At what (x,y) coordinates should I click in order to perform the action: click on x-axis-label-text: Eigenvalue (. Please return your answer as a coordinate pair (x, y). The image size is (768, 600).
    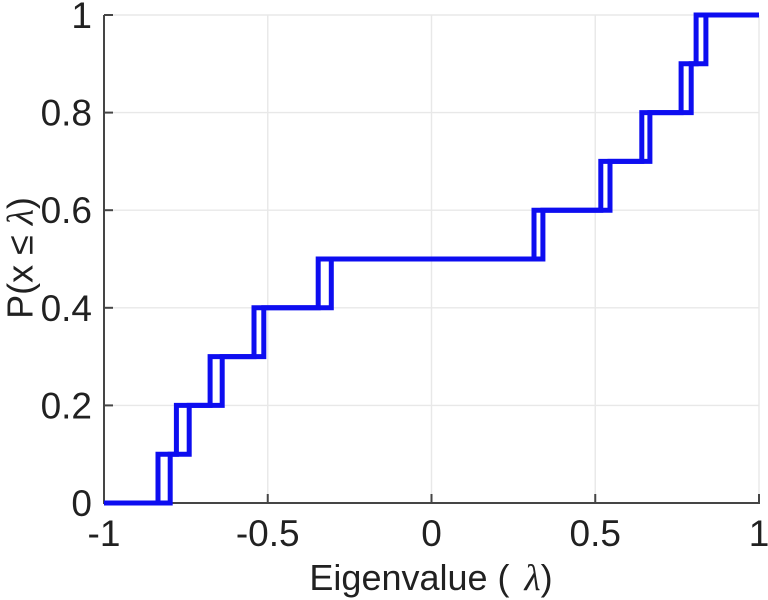
    Looking at the image, I should click on (409, 577).